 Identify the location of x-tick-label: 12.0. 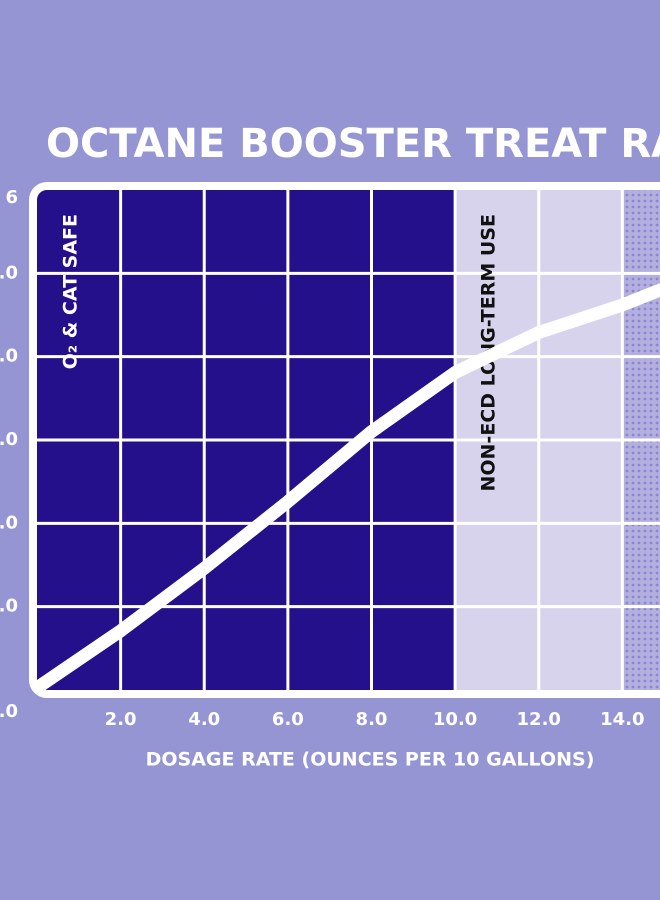
(539, 719).